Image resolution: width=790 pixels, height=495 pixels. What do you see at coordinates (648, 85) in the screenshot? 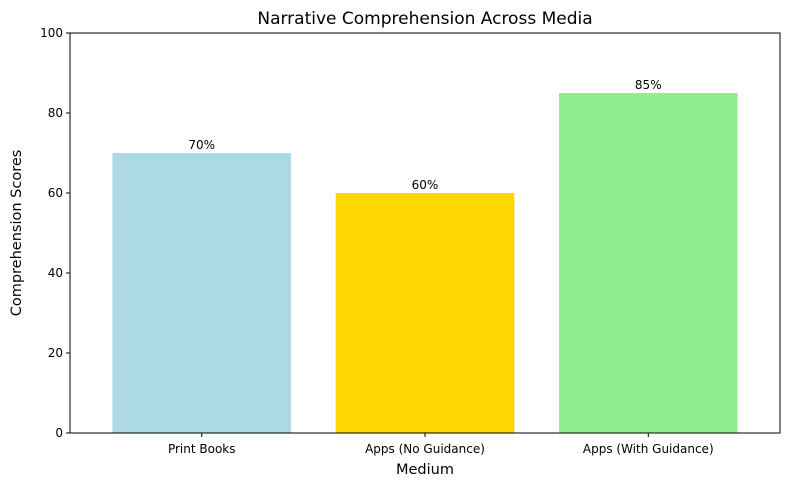
I see `data-label: 85%` at bounding box center [648, 85].